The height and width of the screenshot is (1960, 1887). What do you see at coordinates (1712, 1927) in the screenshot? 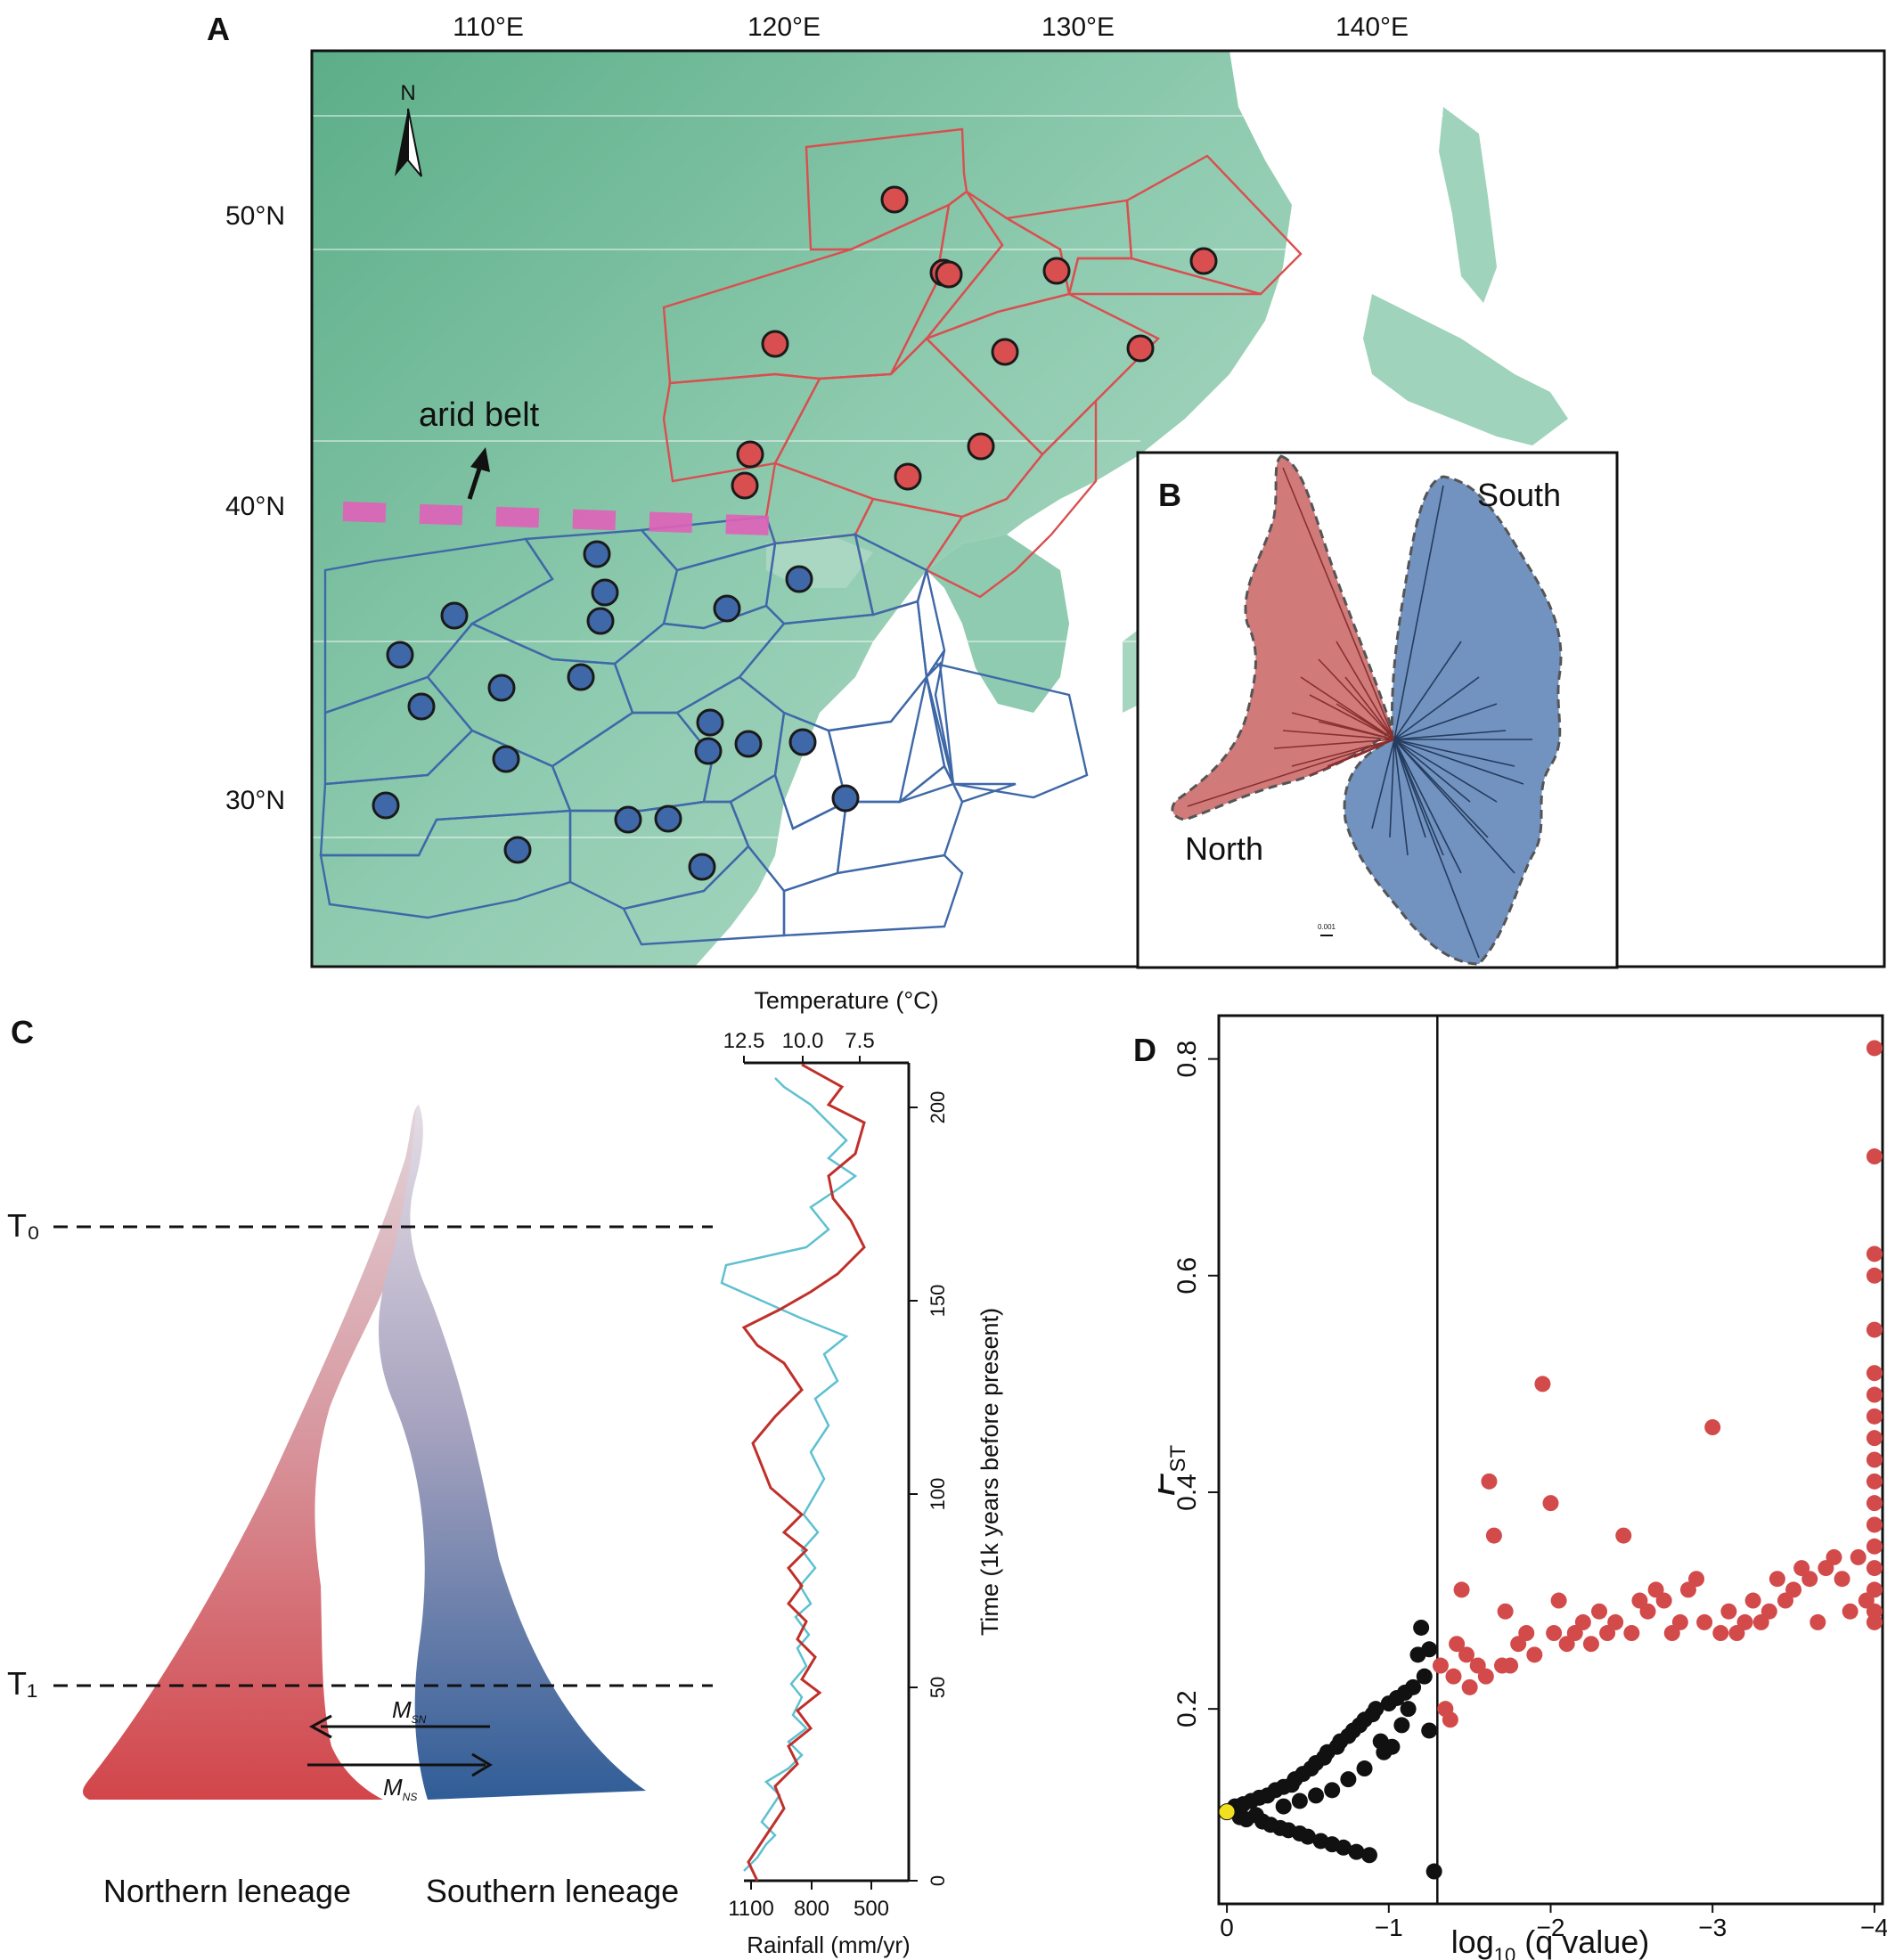
I see `x-tick-label: −3` at bounding box center [1712, 1927].